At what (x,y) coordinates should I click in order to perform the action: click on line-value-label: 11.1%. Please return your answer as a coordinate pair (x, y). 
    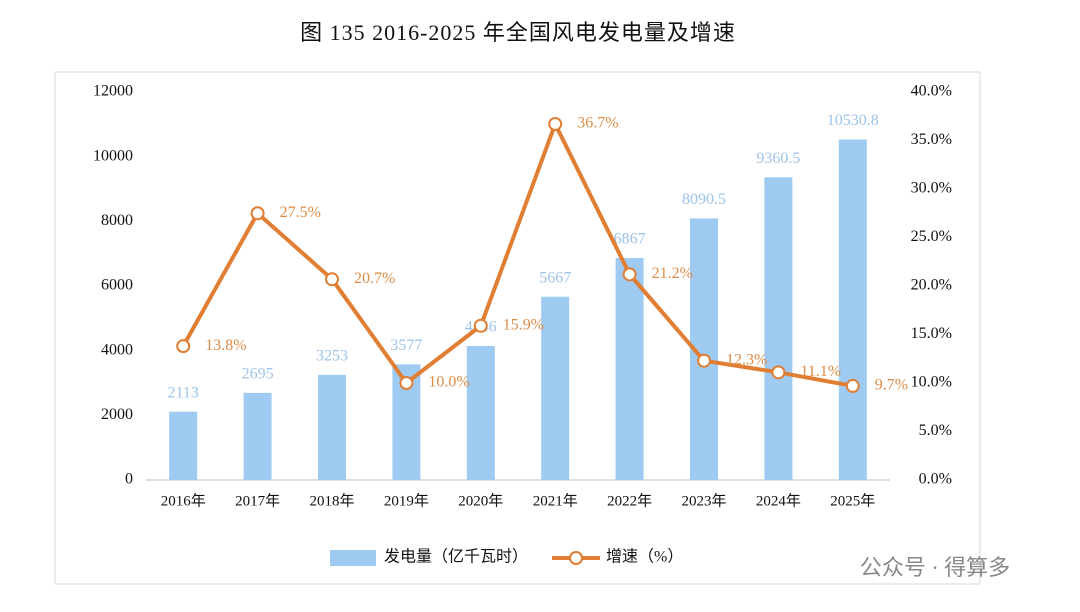
    Looking at the image, I should click on (820, 371).